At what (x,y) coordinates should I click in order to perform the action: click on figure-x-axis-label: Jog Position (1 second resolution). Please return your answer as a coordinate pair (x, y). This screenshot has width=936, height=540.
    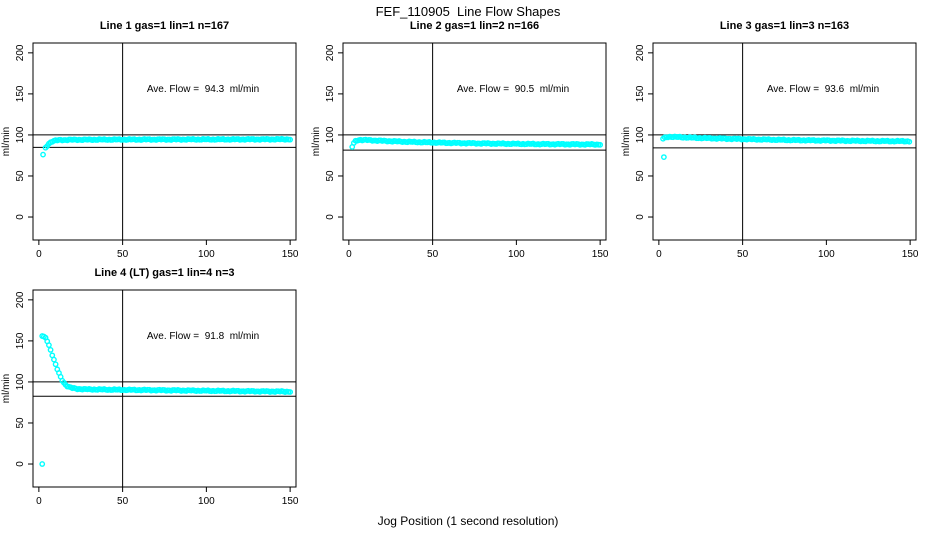
    Looking at the image, I should click on (468, 521).